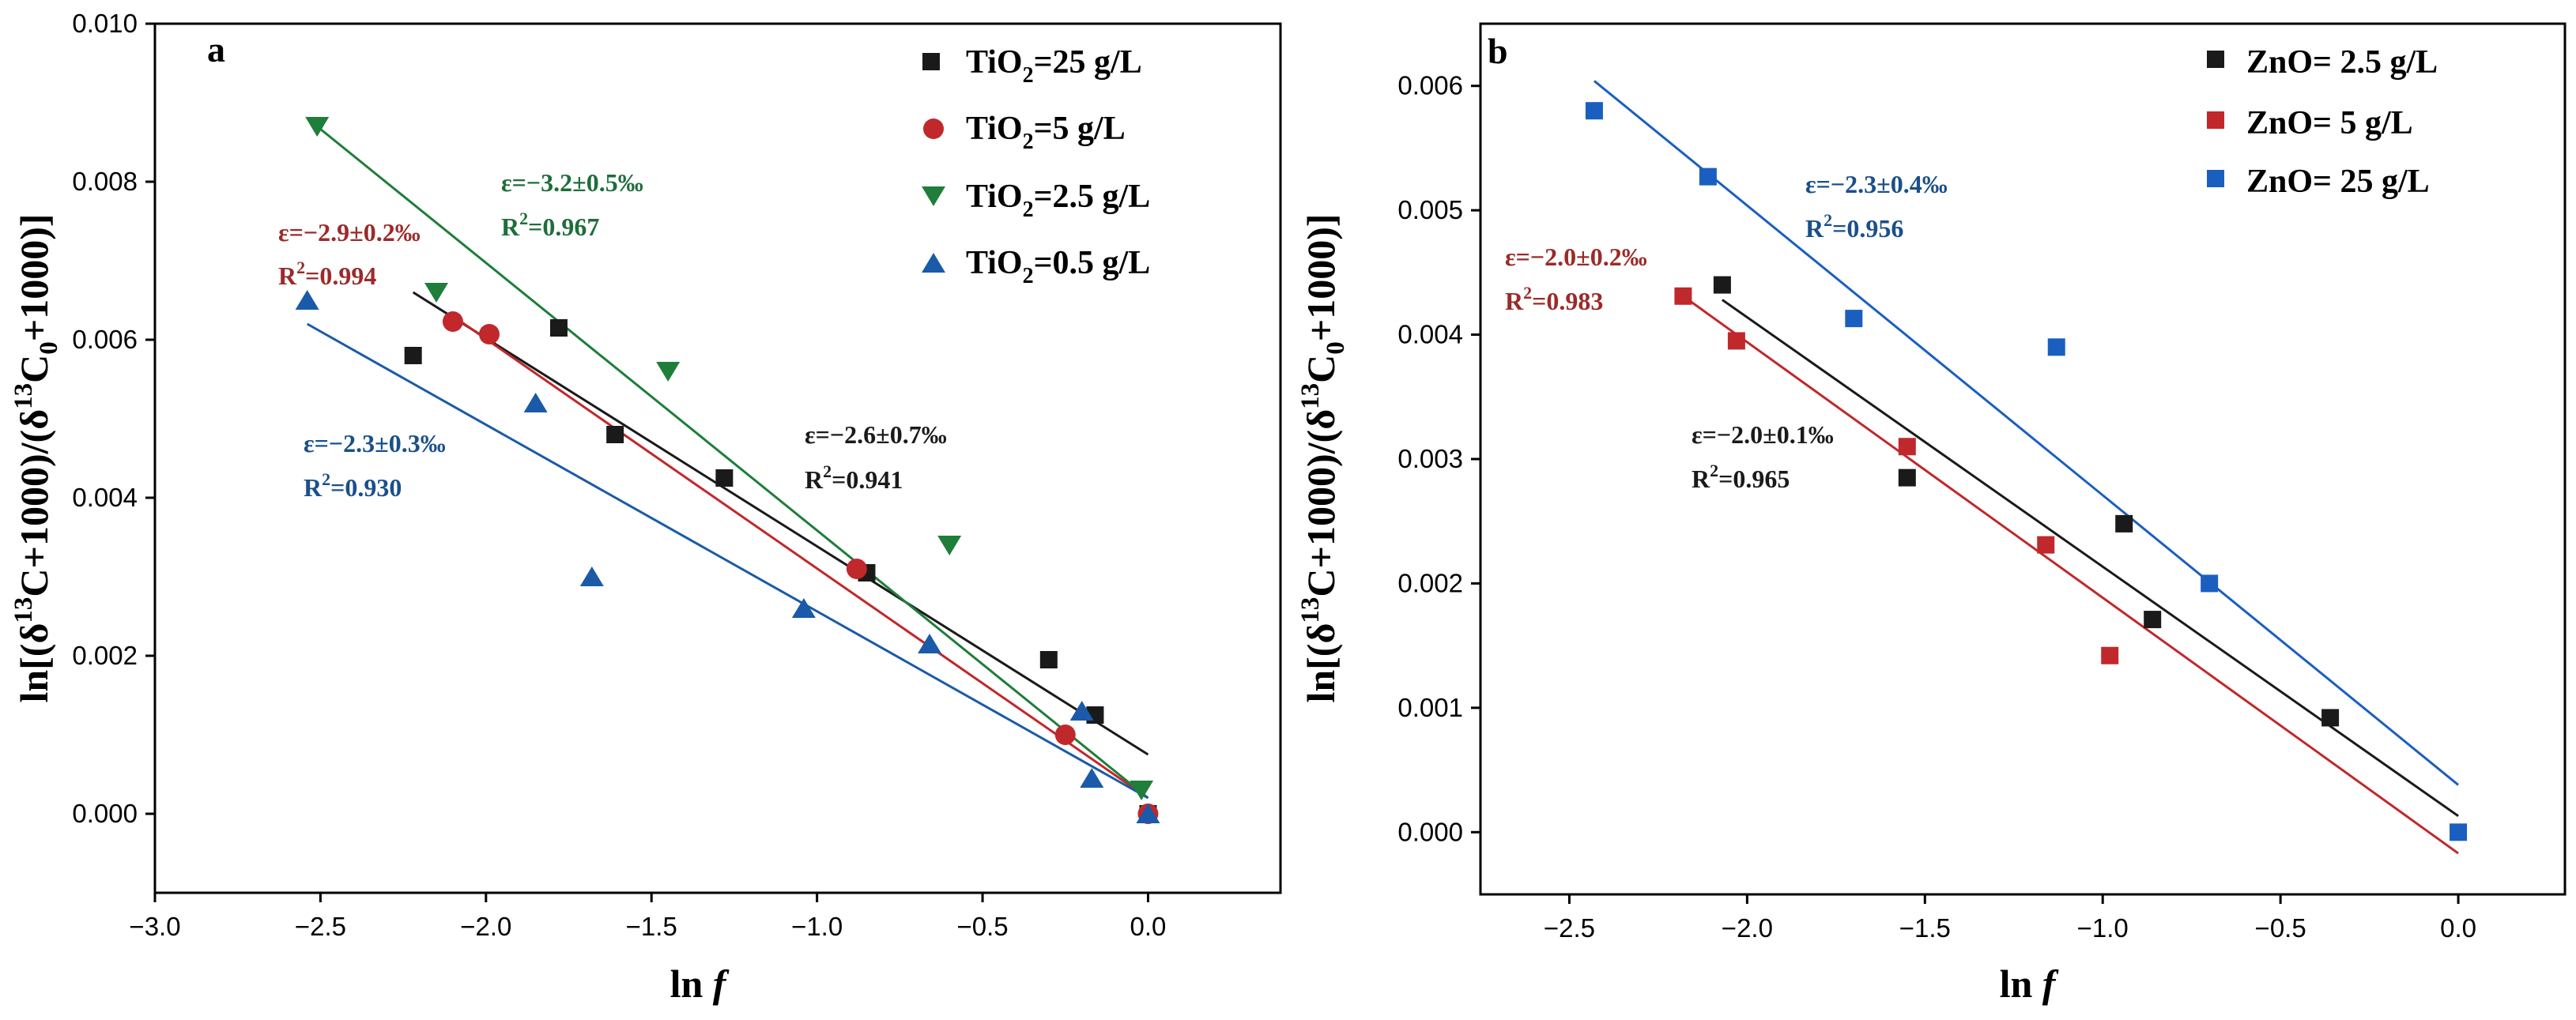 The width and height of the screenshot is (2576, 1020). Describe the element at coordinates (1925, 928) in the screenshot. I see `x-tick-label: −1.5` at that location.